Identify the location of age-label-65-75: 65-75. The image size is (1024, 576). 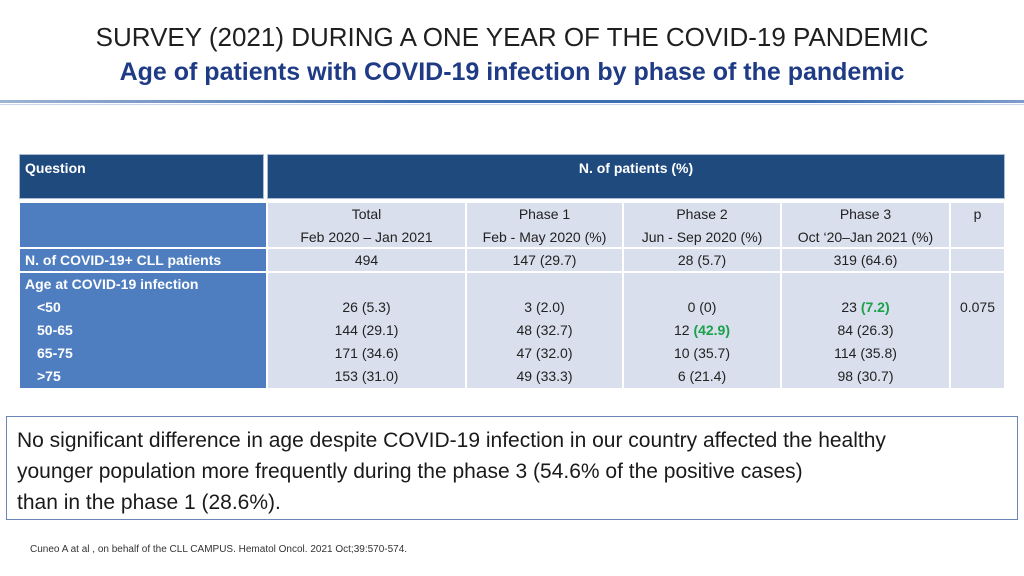
(55, 353).